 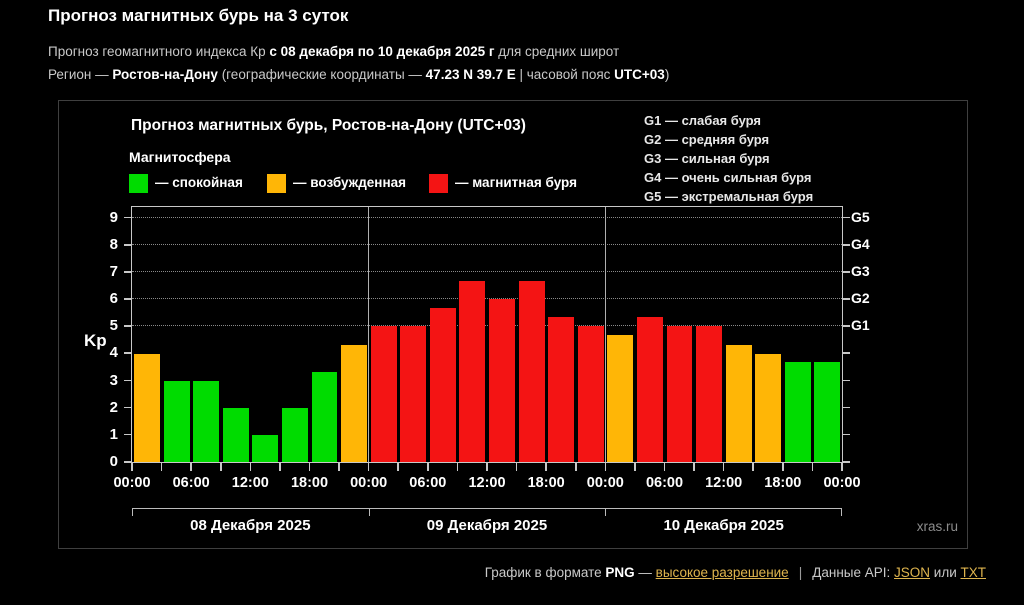 I want to click on txt-api-link: TXT, so click(x=973, y=572).